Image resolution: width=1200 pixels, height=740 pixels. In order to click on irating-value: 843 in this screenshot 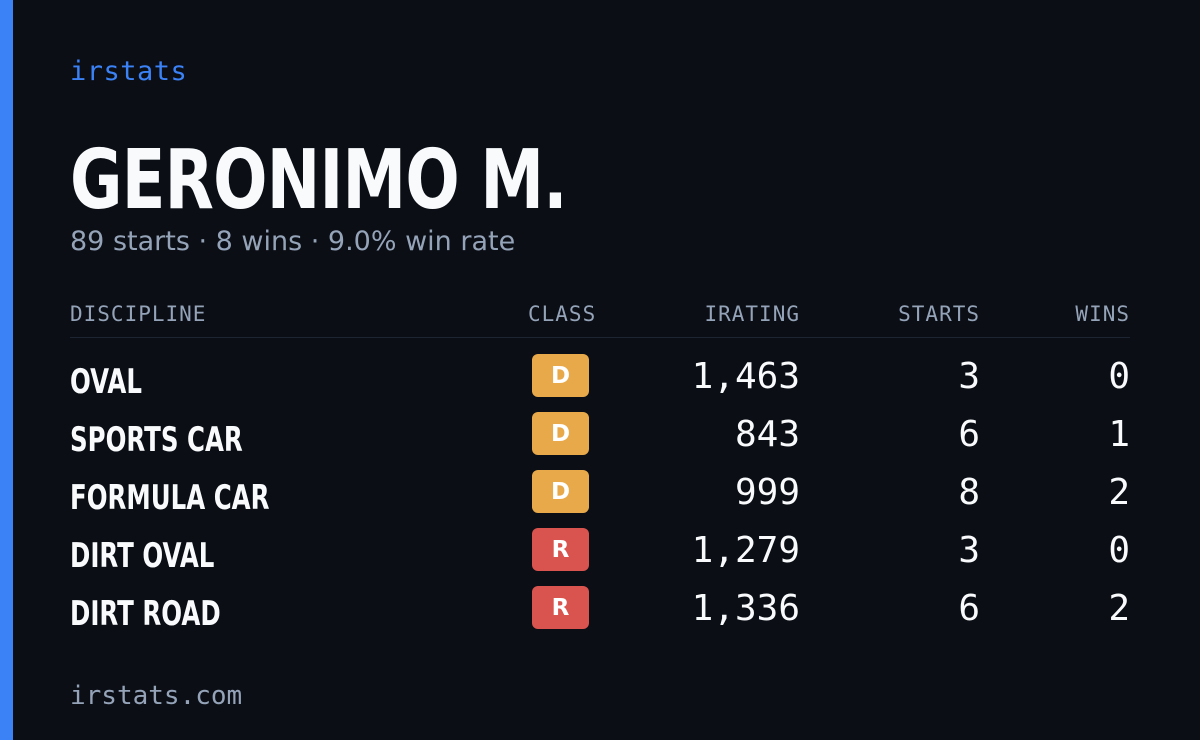, I will do `click(767, 434)`.